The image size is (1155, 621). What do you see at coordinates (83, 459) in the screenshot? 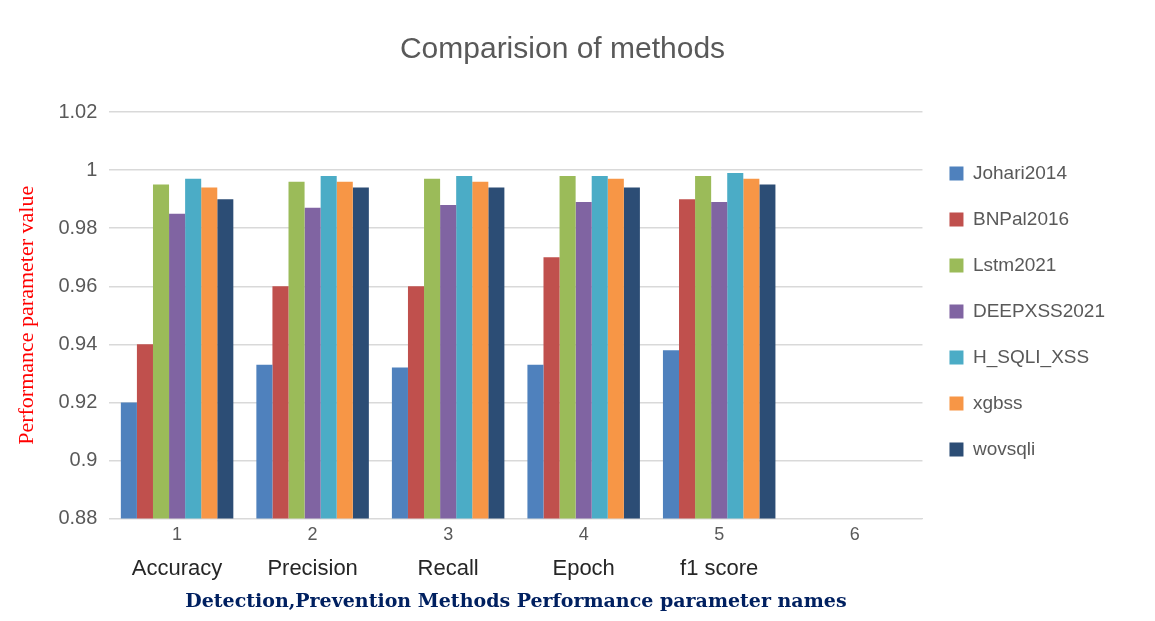
I see `y-tick-label: 0.9` at bounding box center [83, 459].